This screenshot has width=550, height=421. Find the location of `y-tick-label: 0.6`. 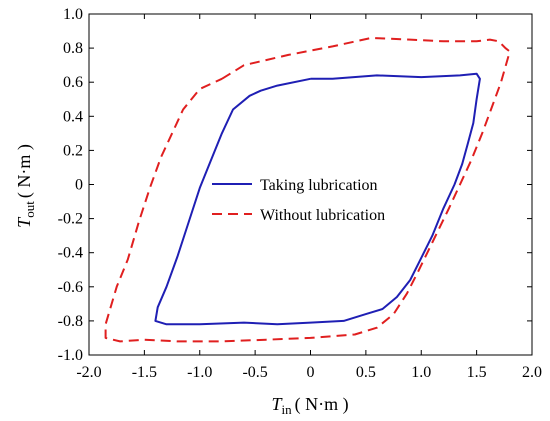

y-tick-label: 0.6 is located at coordinates (73, 82).